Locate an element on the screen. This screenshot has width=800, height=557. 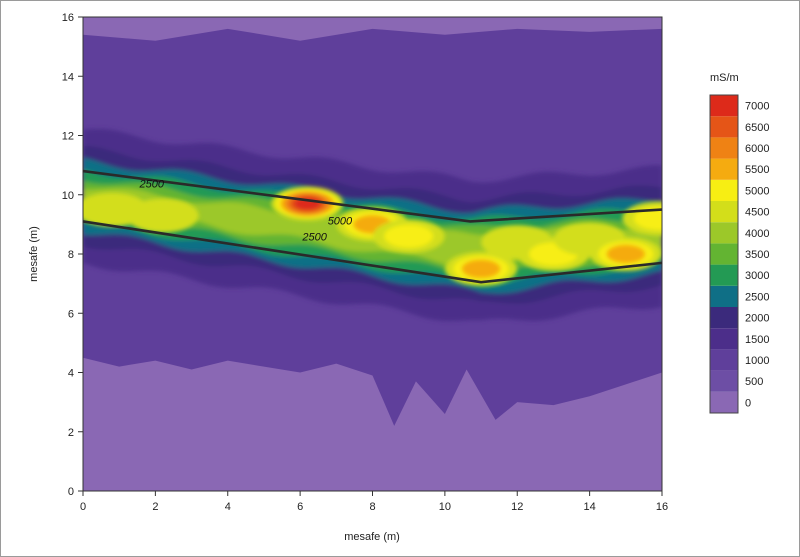
colorbar-border is located at coordinates (724, 254).